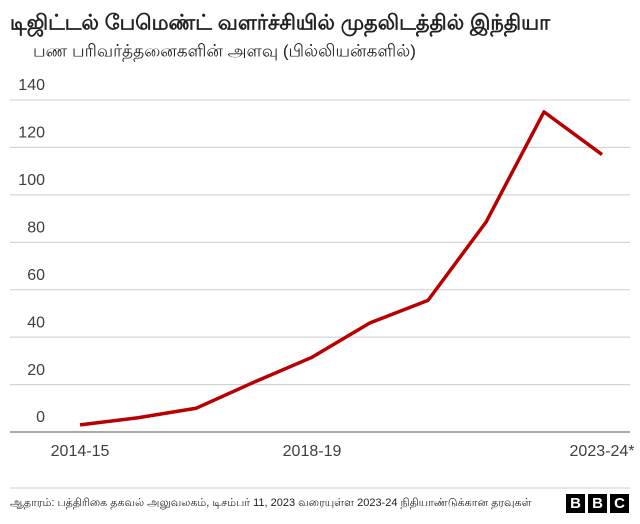 This screenshot has width=640, height=524. What do you see at coordinates (31, 85) in the screenshot?
I see `y-tick-label: 140` at bounding box center [31, 85].